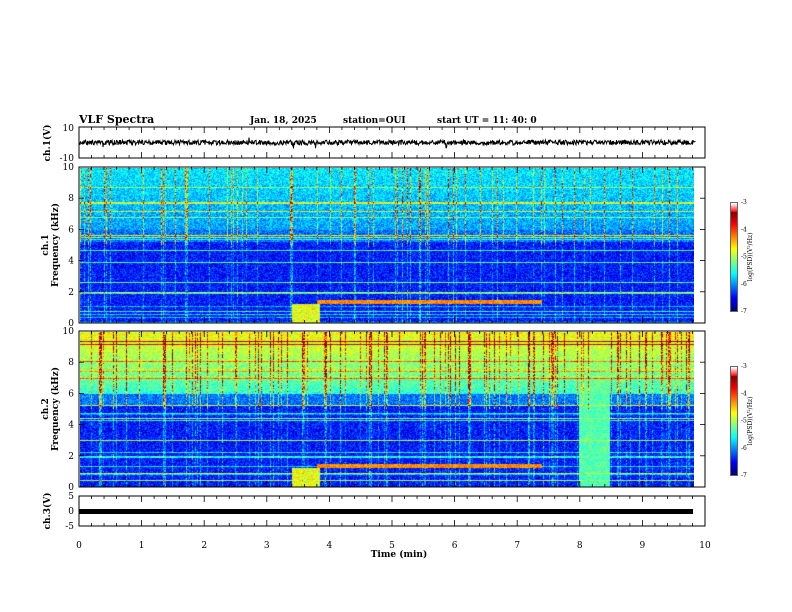 This screenshot has width=792, height=612. I want to click on ch1-spec-ytick-label: 2, so click(71, 293).